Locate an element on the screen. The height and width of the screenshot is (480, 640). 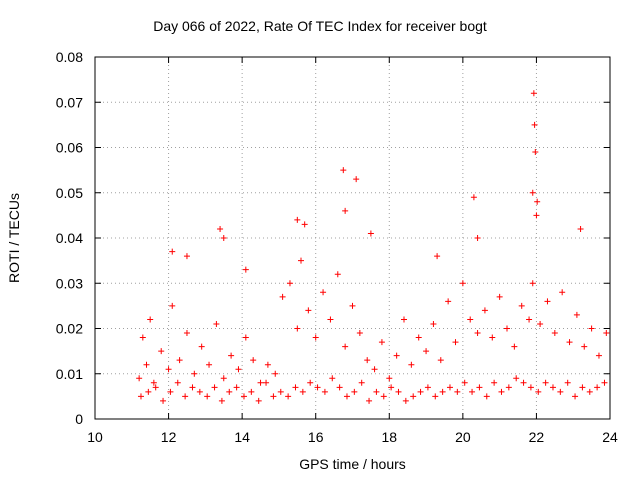
x-axis-label: GPS time / hours is located at coordinates (352, 464).